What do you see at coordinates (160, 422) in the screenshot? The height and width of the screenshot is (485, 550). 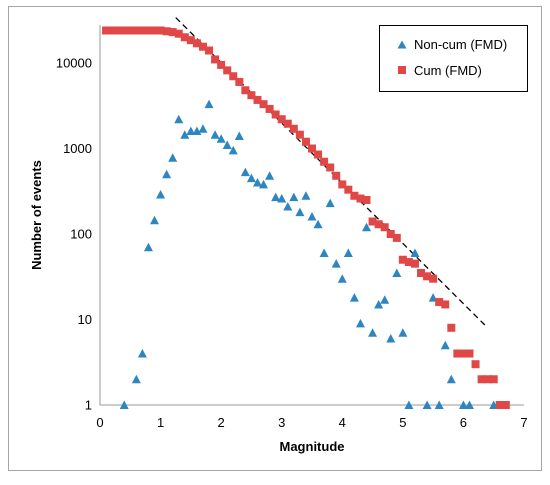 I see `x-tick-label: 1` at bounding box center [160, 422].